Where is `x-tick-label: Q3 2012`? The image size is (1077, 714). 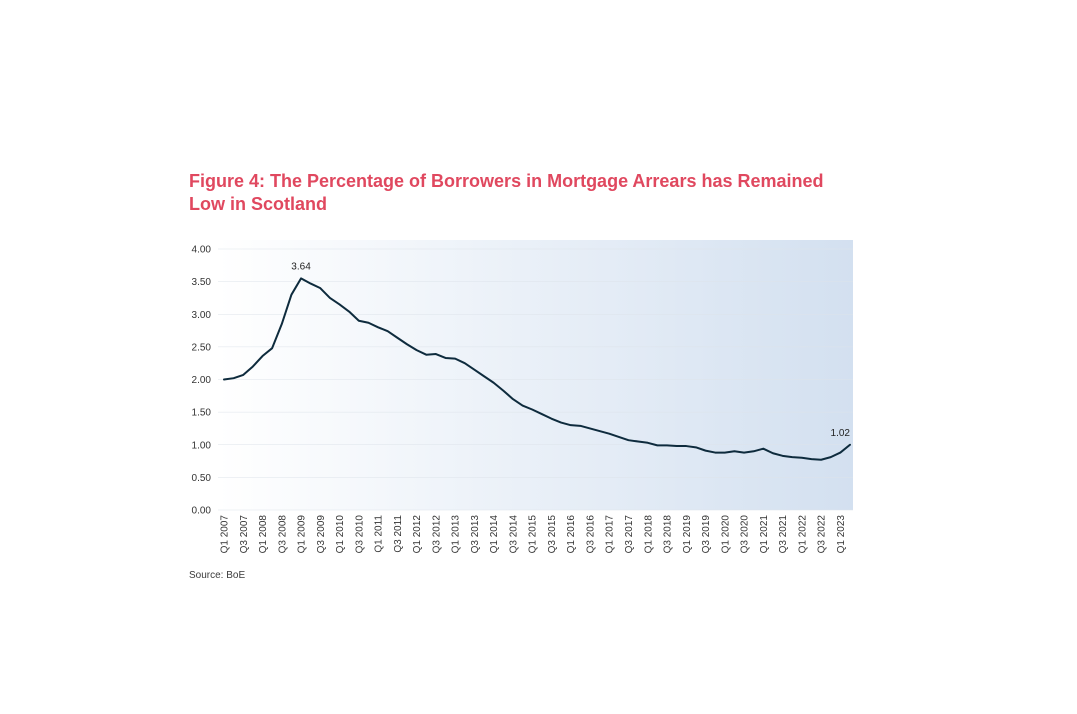 x-tick-label: Q3 2012 is located at coordinates (436, 534).